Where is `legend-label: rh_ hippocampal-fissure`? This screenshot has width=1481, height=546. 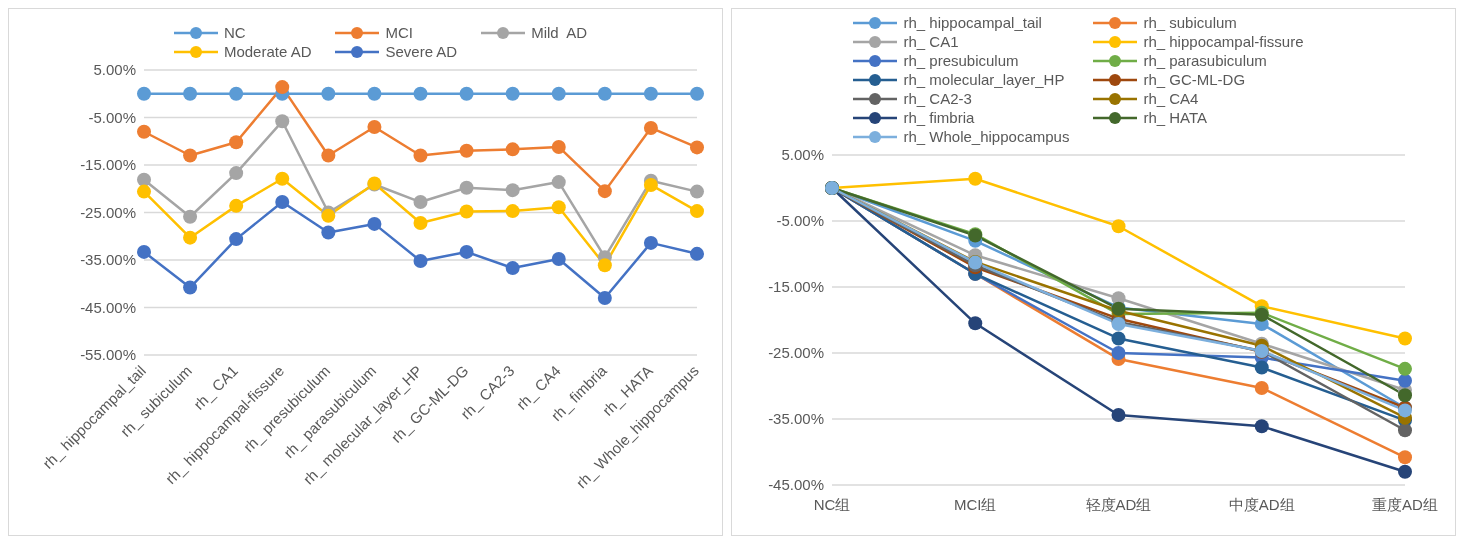 legend-label: rh_ hippocampal-fissure is located at coordinates (1223, 41).